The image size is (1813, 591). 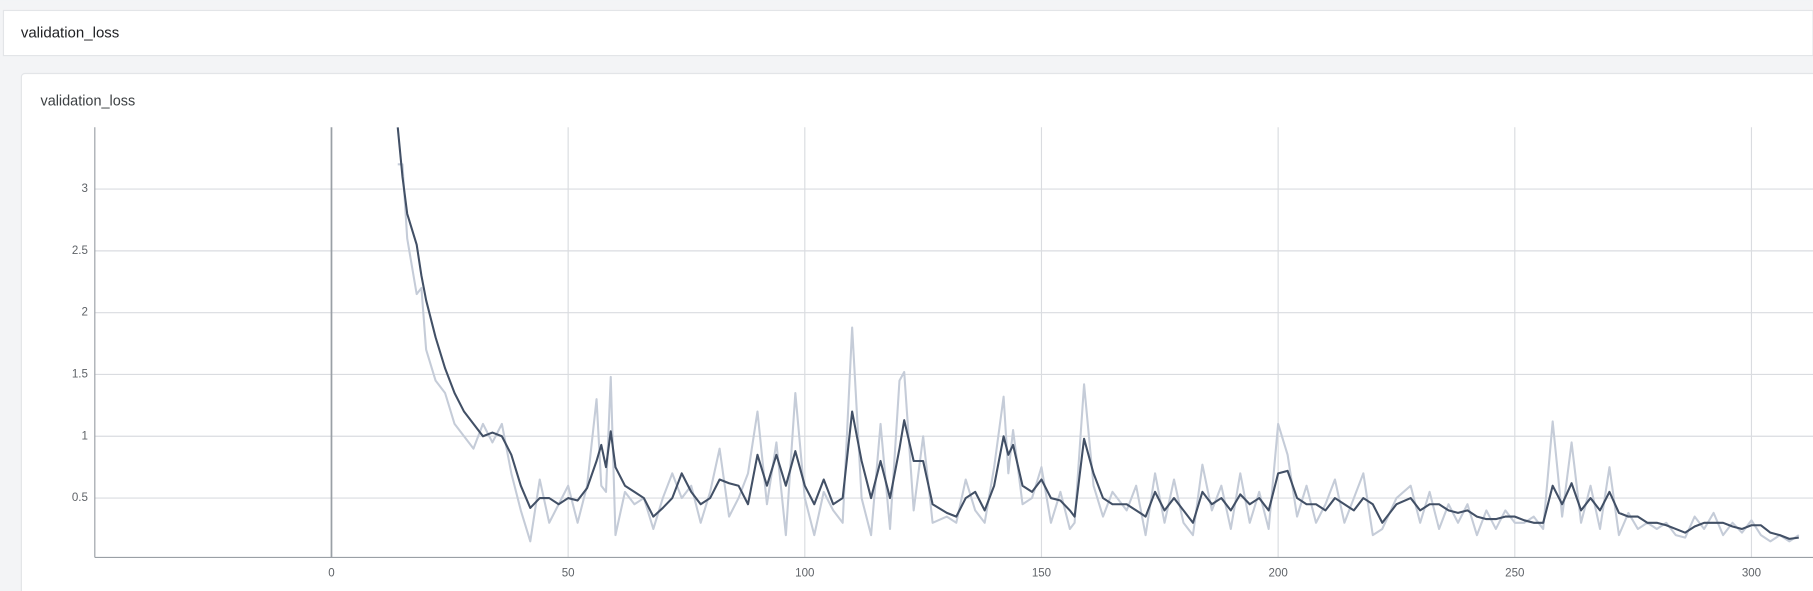 I want to click on x-tick-label: 250, so click(x=1514, y=574).